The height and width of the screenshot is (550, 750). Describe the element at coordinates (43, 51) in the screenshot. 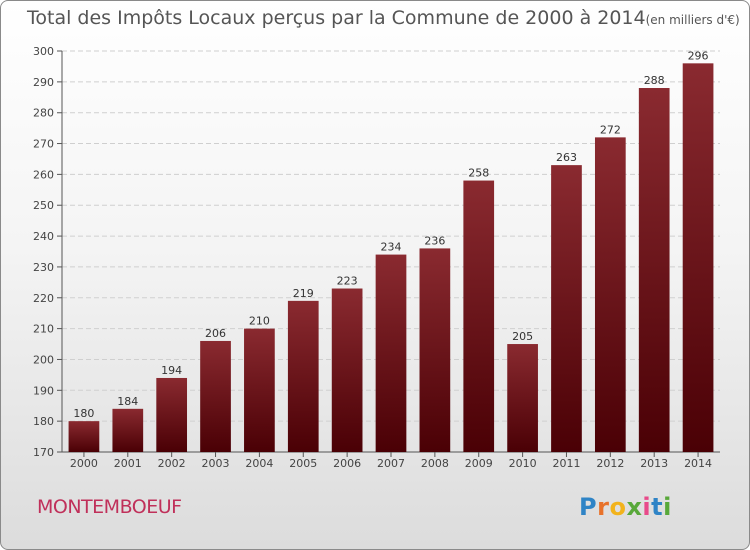

I see `y-tick-label: 300` at that location.